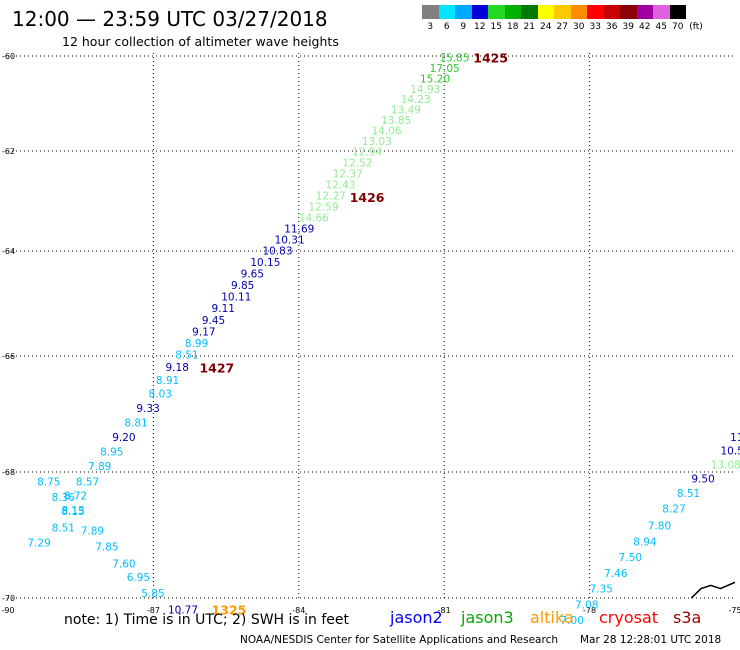 This screenshot has height=650, width=740. Describe the element at coordinates (106, 547) in the screenshot. I see `wave-height-label: 7.85` at that location.